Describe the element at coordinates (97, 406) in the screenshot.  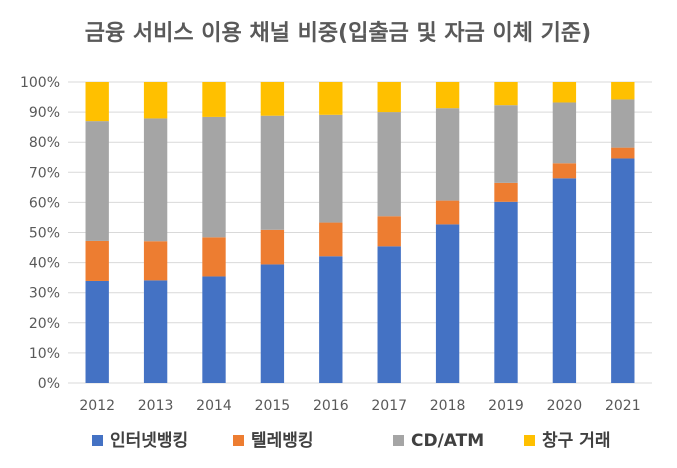
I see `x-tick-label: 2012` at that location.